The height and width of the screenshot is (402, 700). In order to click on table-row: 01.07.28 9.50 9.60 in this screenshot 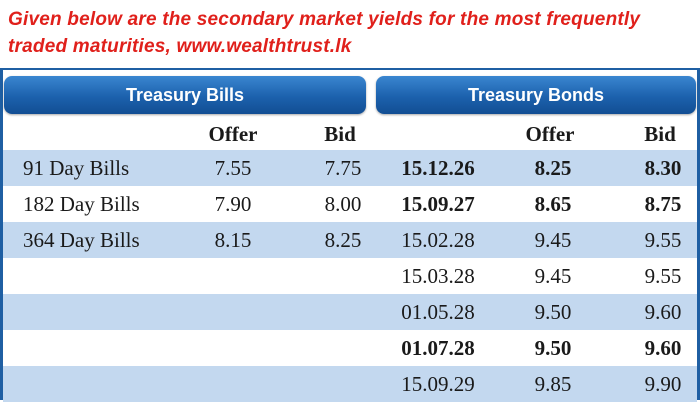, I will do `click(350, 348)`.